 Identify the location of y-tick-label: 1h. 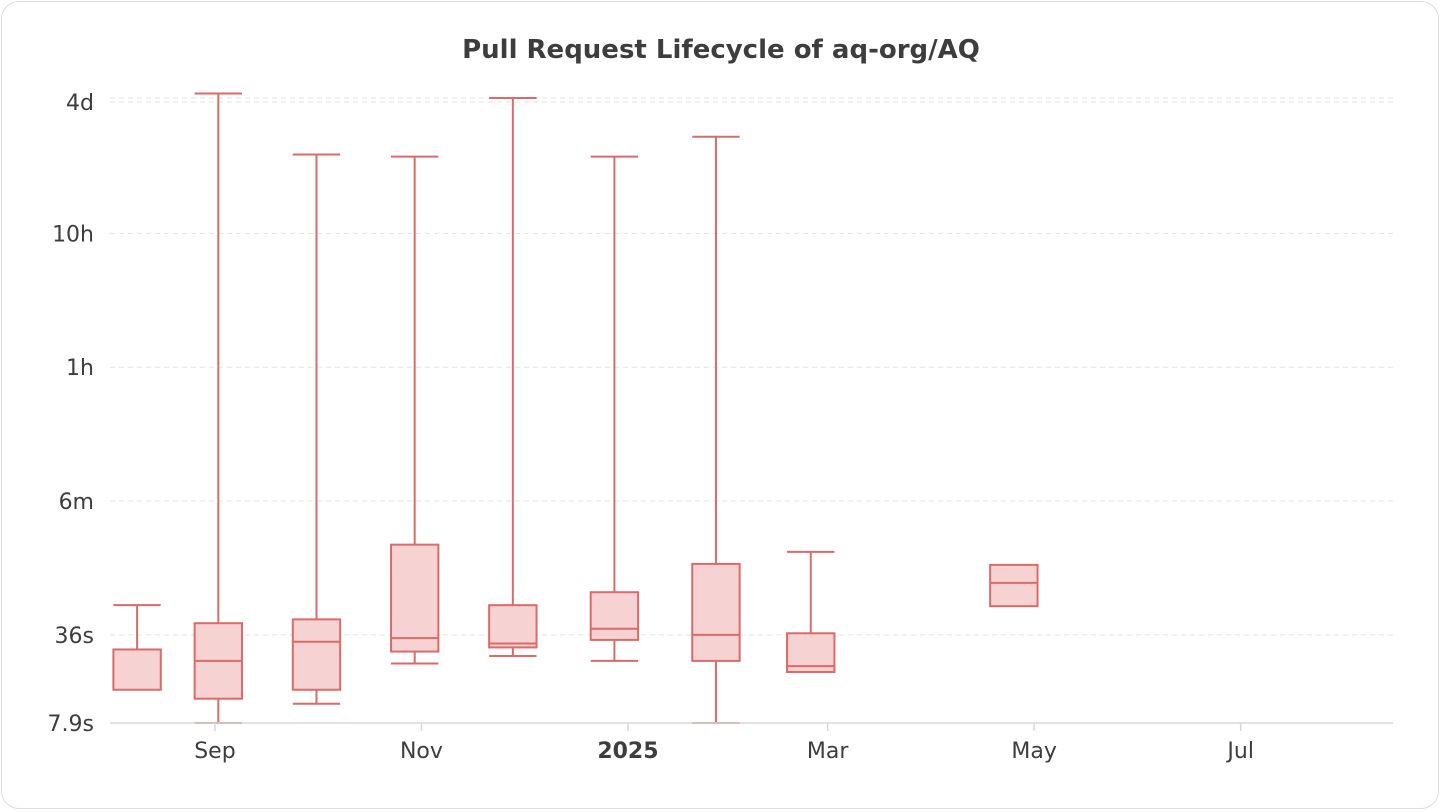
(80, 368).